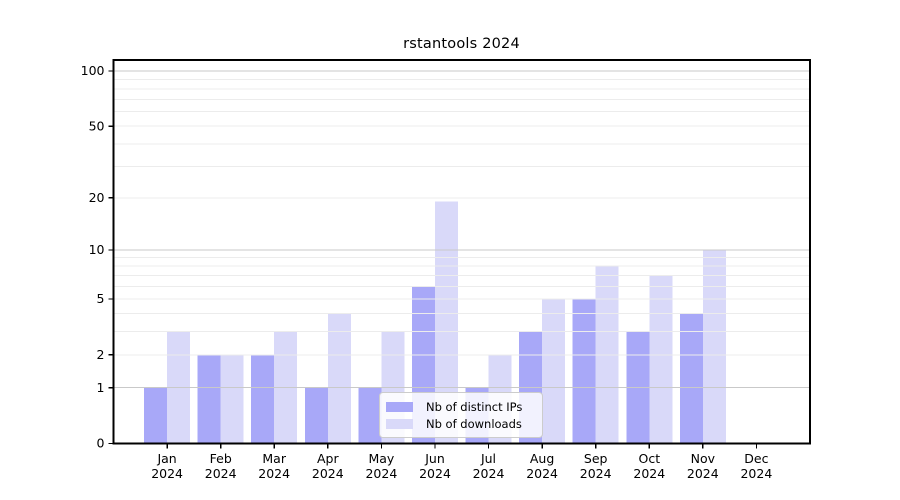  What do you see at coordinates (542, 458) in the screenshot?
I see `xtick-label-month-aug: Aug` at bounding box center [542, 458].